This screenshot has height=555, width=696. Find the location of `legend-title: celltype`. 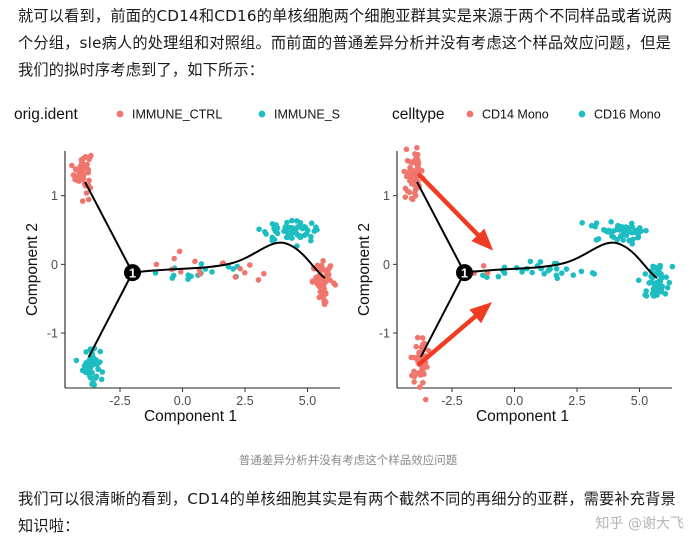

legend-title: celltype is located at coordinates (418, 114).